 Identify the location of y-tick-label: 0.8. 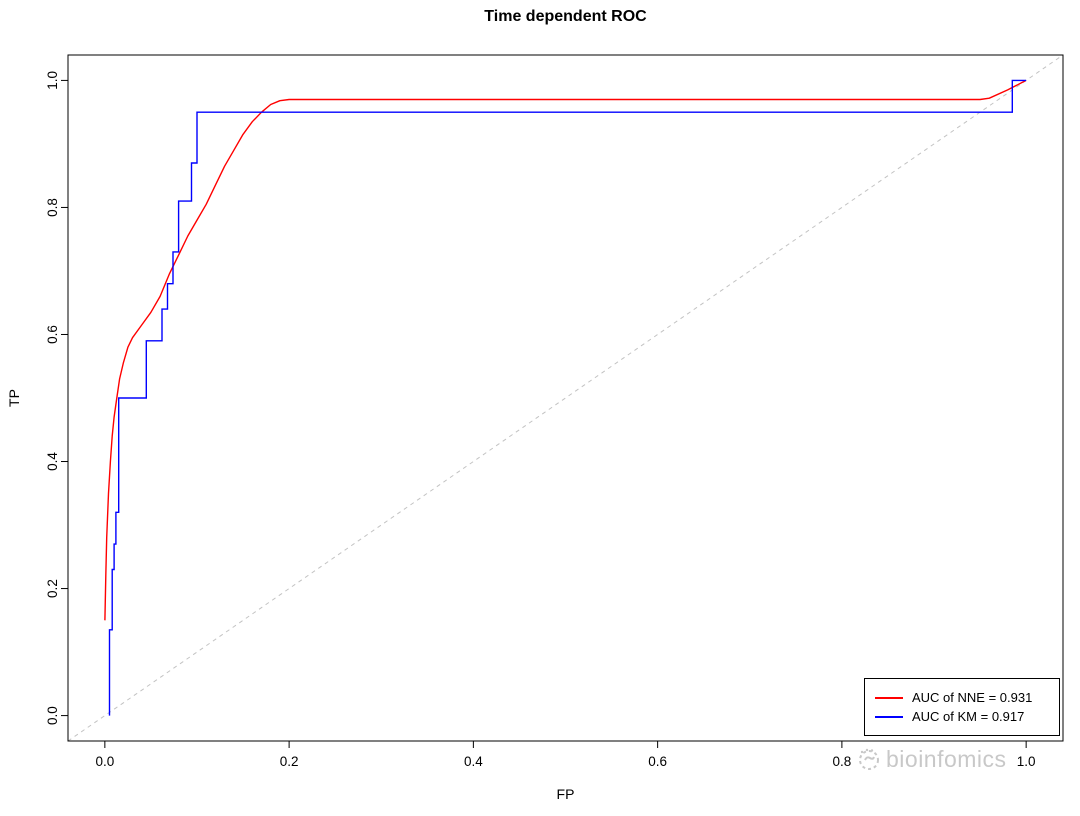
(52, 207).